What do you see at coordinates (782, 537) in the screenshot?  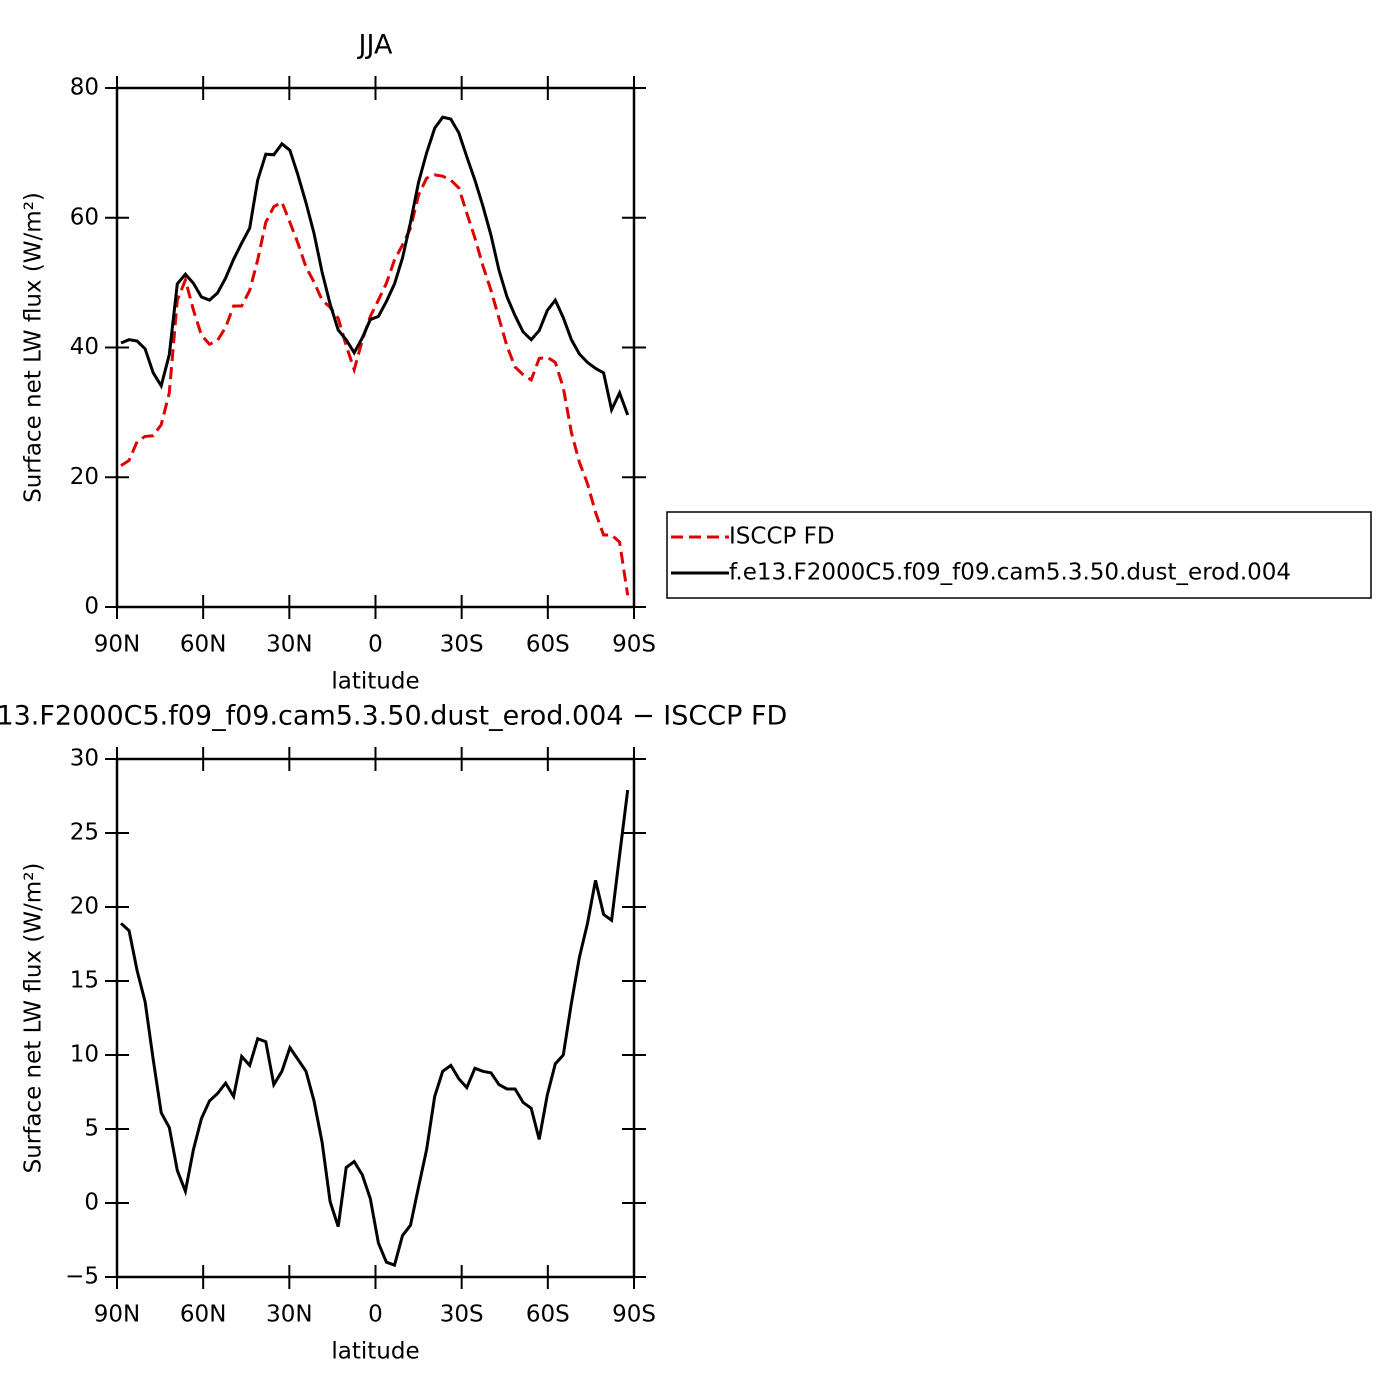 I see `legend-label: ISCCP FD` at bounding box center [782, 537].